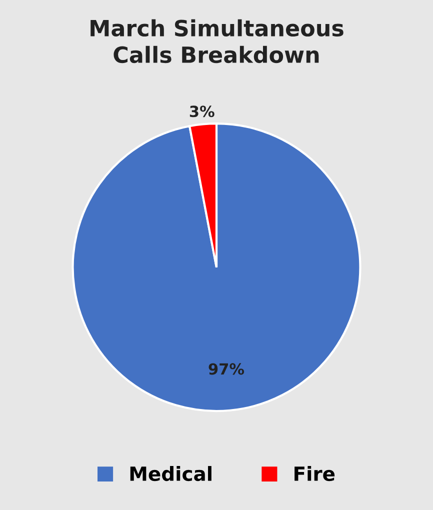 The image size is (433, 510). I want to click on chart-title: March Simultaneous Calls Breakdown, so click(217, 41).